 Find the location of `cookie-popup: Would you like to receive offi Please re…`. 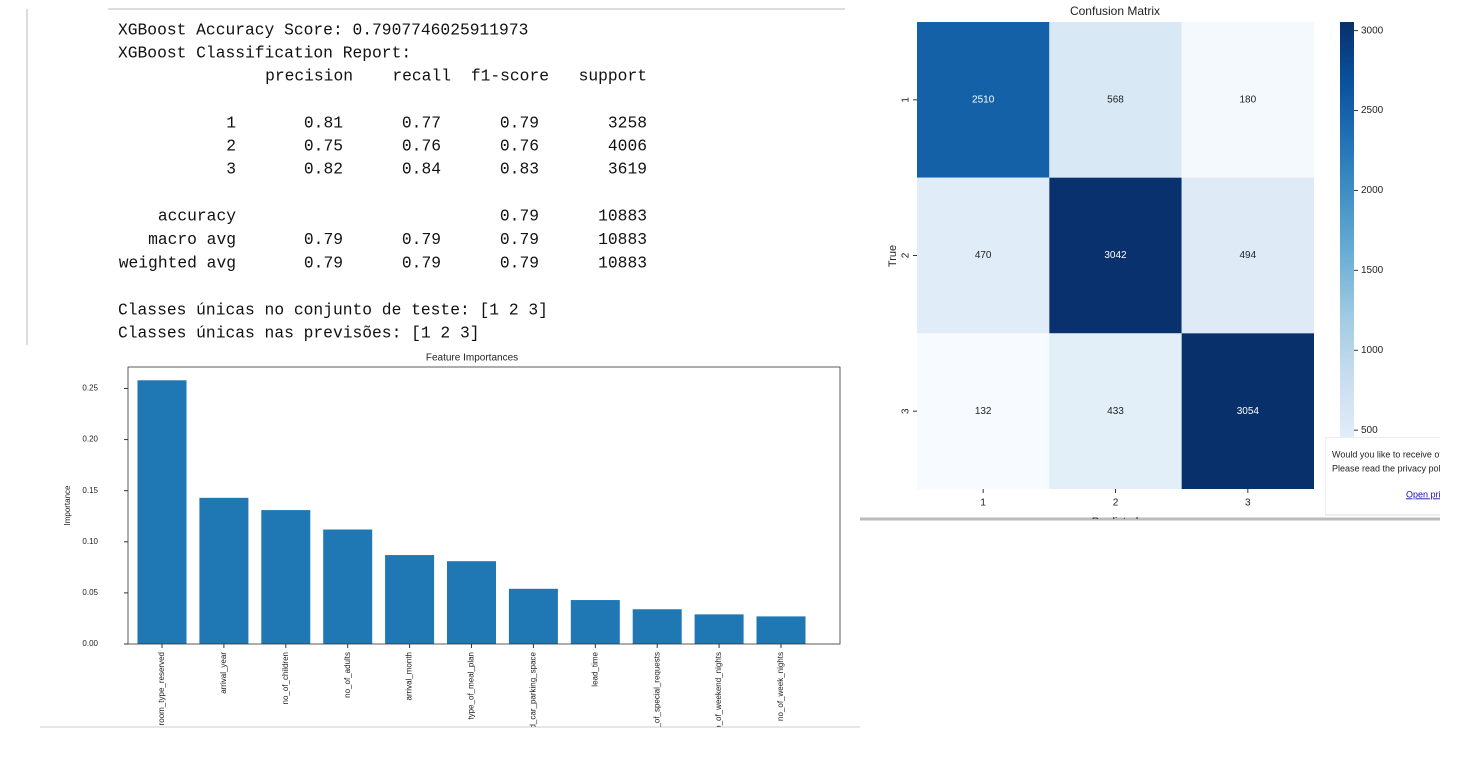

cookie-popup: Would you like to receive offi Please re… is located at coordinates (1385, 476).